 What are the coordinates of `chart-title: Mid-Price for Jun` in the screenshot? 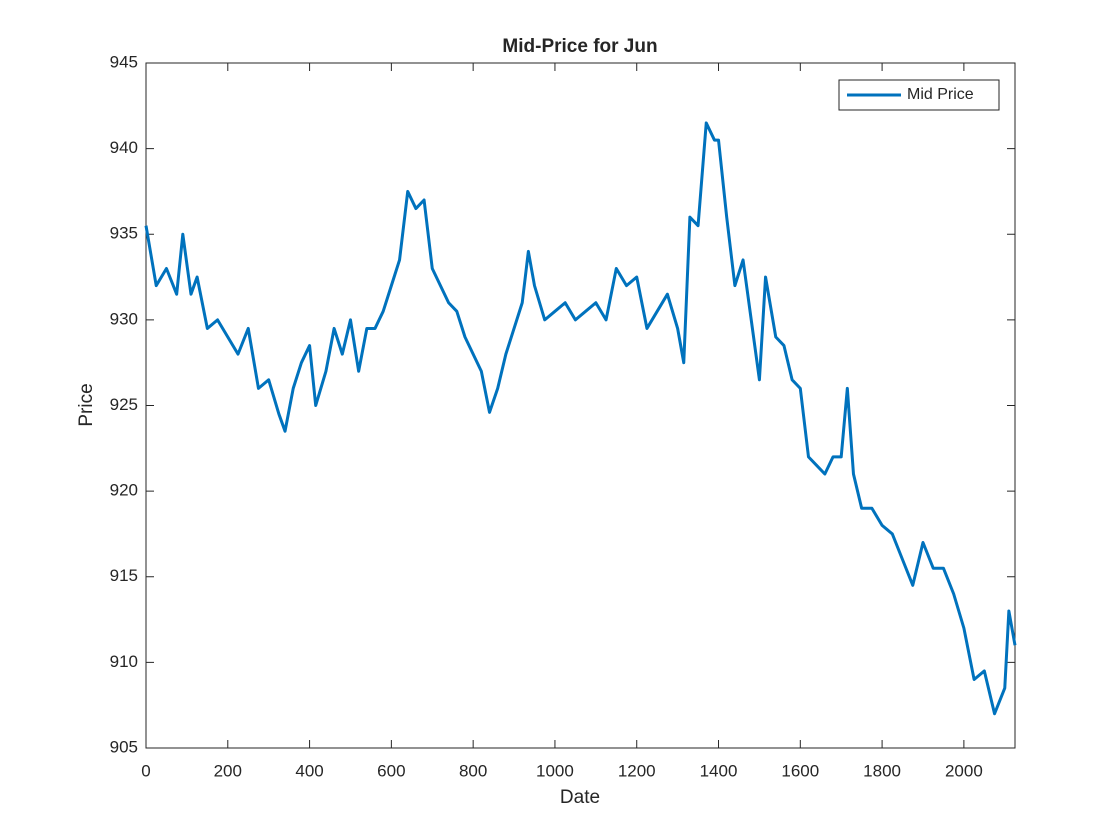 It's located at (579, 46).